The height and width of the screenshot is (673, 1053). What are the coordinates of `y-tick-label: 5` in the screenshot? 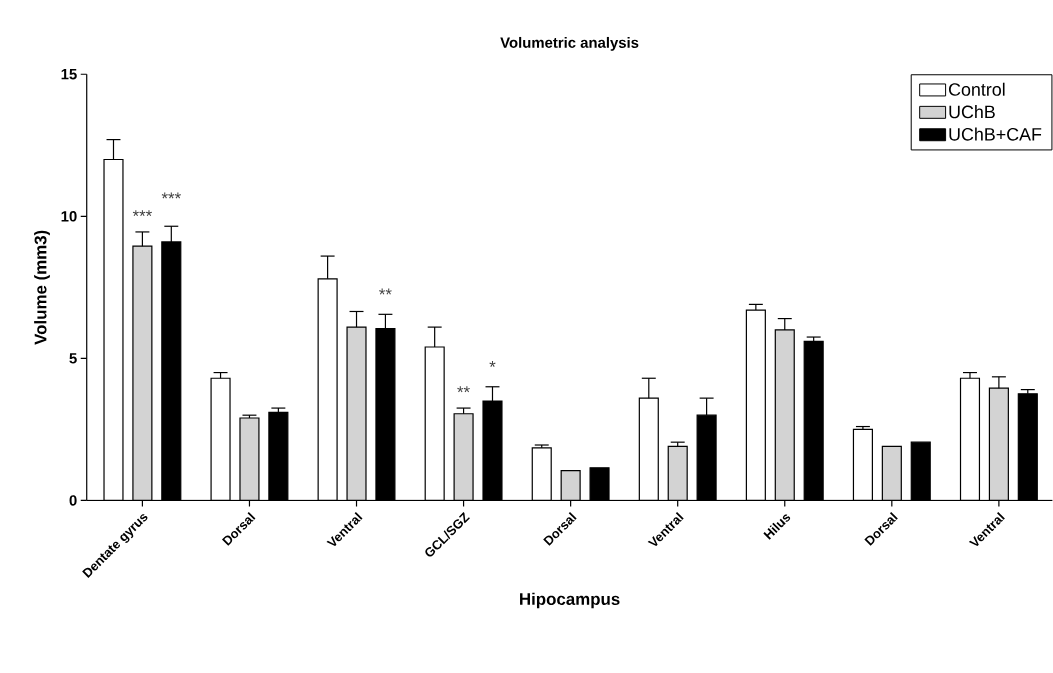 It's located at (73, 358).